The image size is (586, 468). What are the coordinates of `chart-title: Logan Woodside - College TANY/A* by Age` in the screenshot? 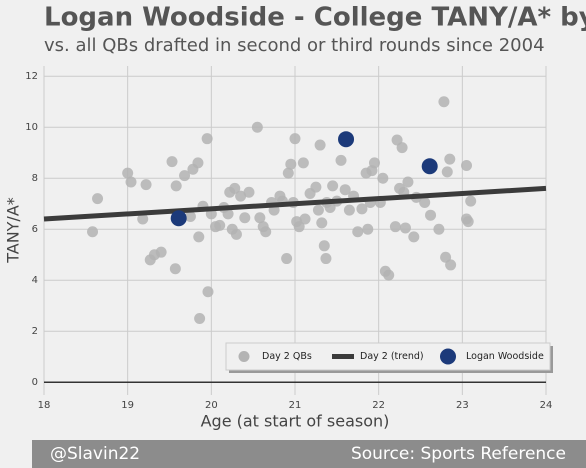 It's located at (315, 18).